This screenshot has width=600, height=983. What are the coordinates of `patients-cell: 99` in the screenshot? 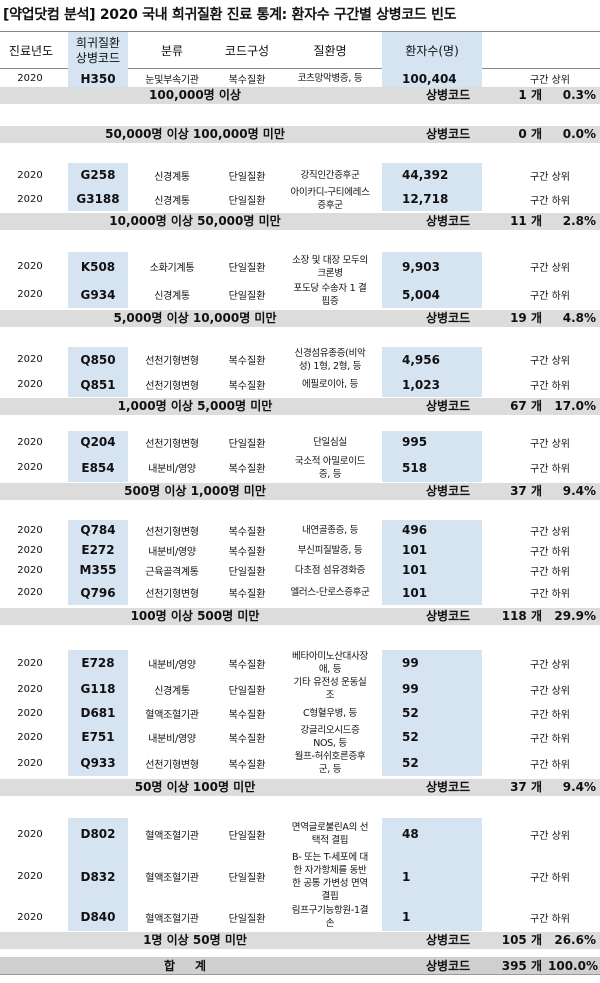 It's located at (432, 689).